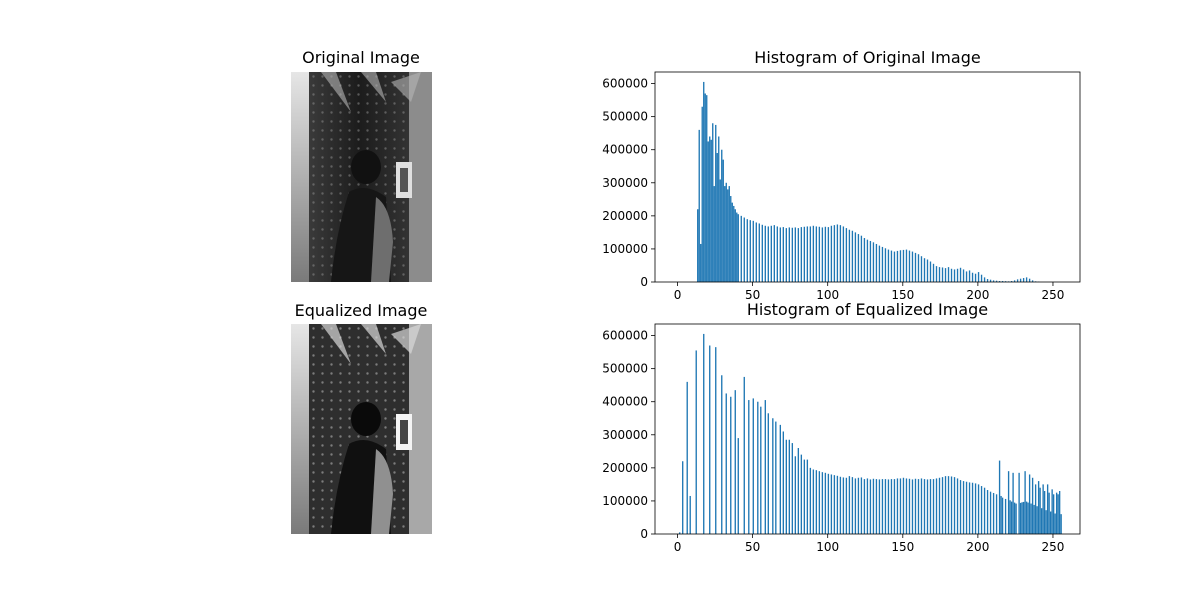 The image size is (1200, 600). What do you see at coordinates (361, 177) in the screenshot?
I see `original-photo` at bounding box center [361, 177].